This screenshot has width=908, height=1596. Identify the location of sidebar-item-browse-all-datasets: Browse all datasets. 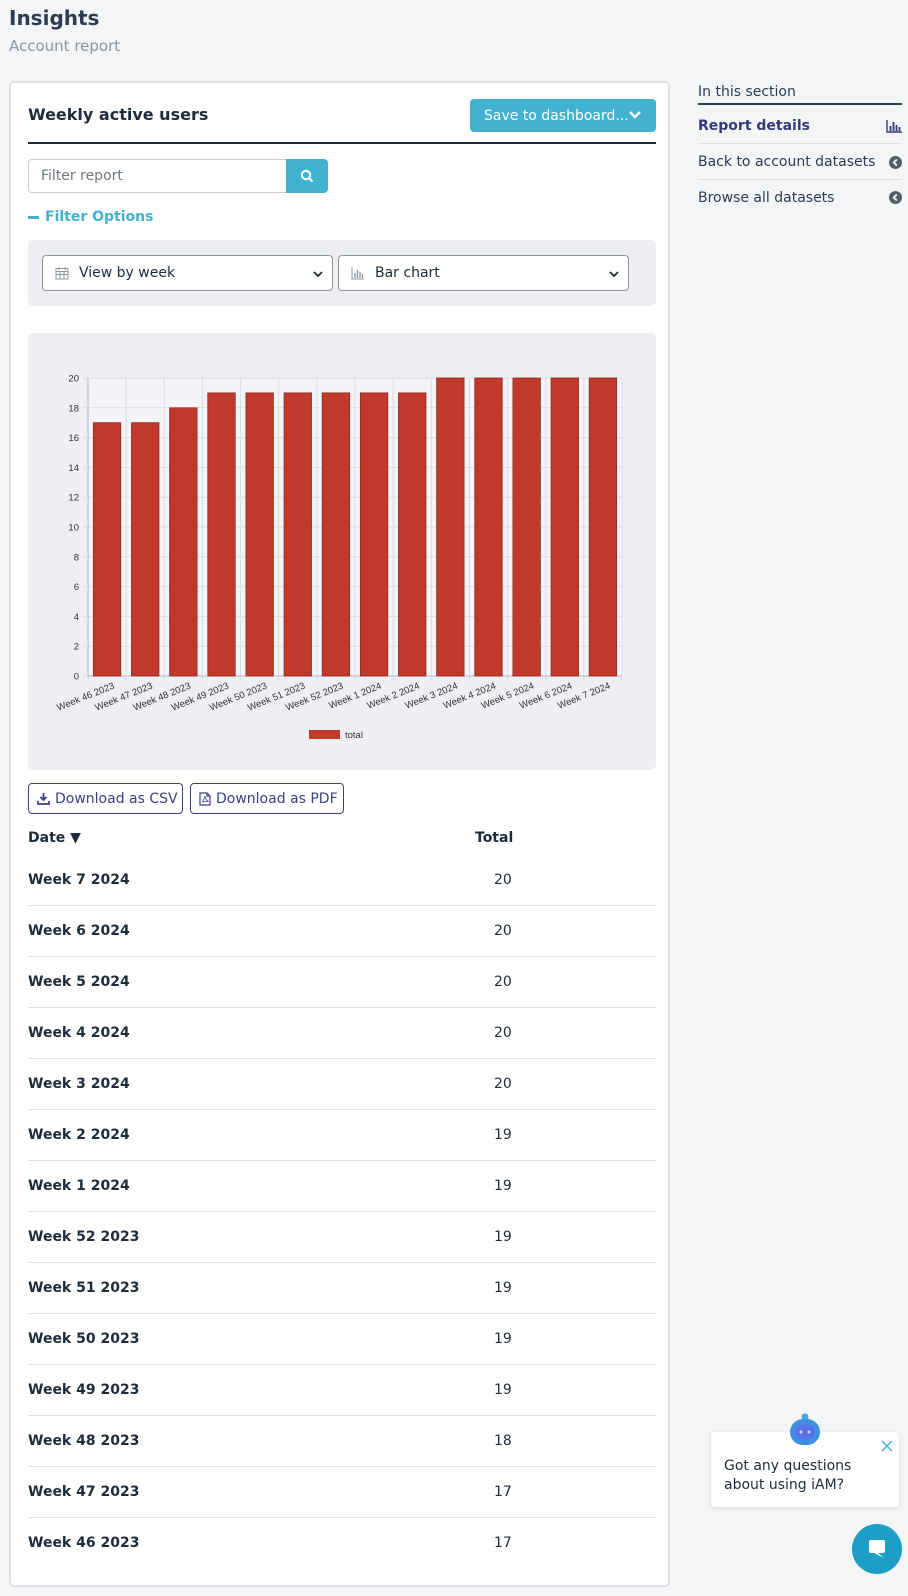
(800, 197).